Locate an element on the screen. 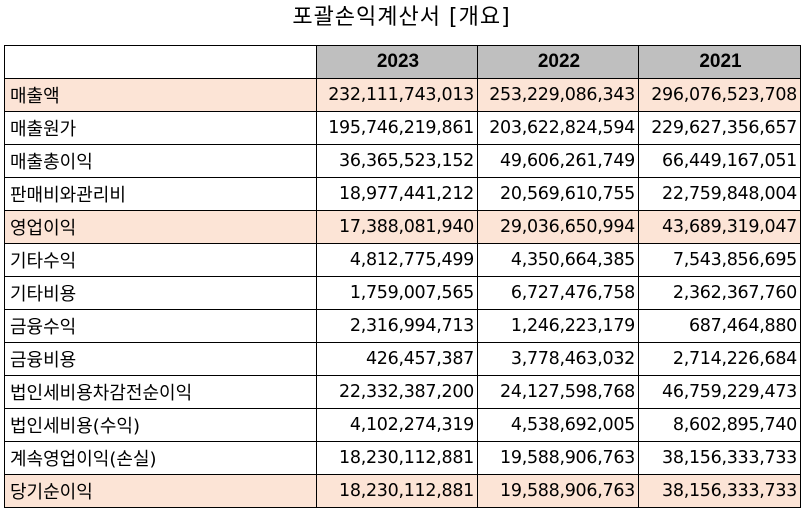  value-cell-2022: 4,538,692,005 is located at coordinates (558, 425).